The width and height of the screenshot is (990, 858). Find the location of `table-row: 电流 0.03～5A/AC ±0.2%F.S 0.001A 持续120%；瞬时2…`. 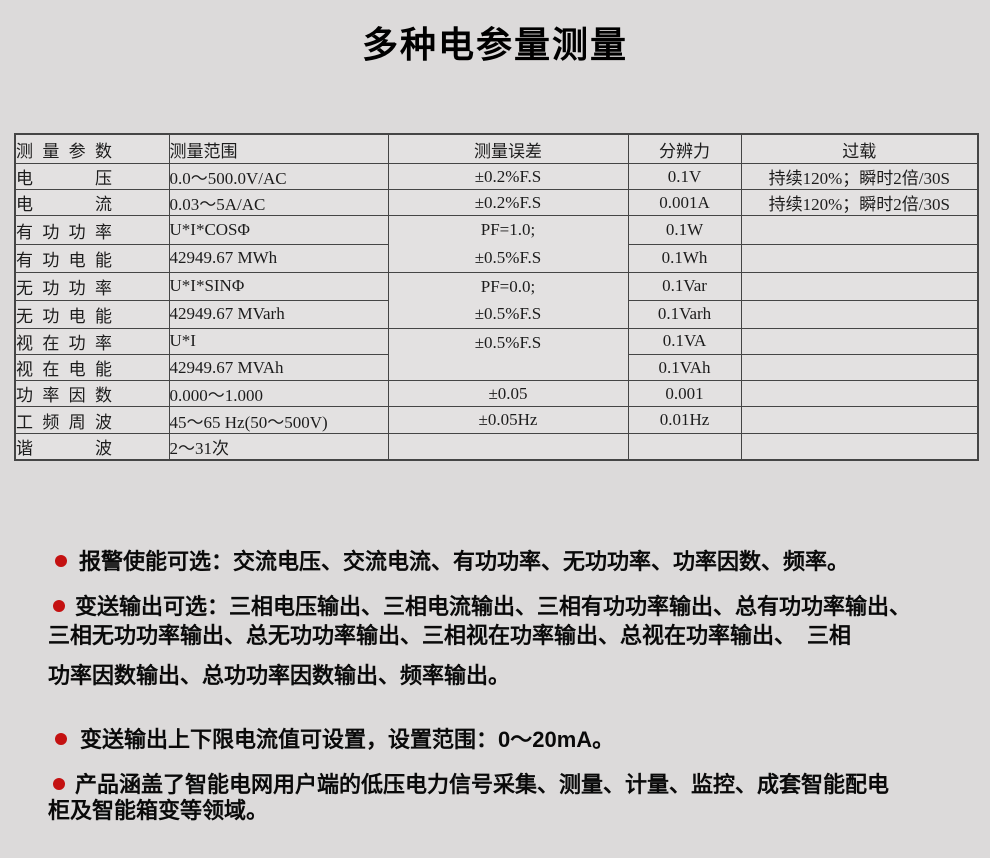

table-row: 电流 0.03～5A/AC ±0.2%F.S 0.001A 持续120%；瞬时2… is located at coordinates (496, 203).